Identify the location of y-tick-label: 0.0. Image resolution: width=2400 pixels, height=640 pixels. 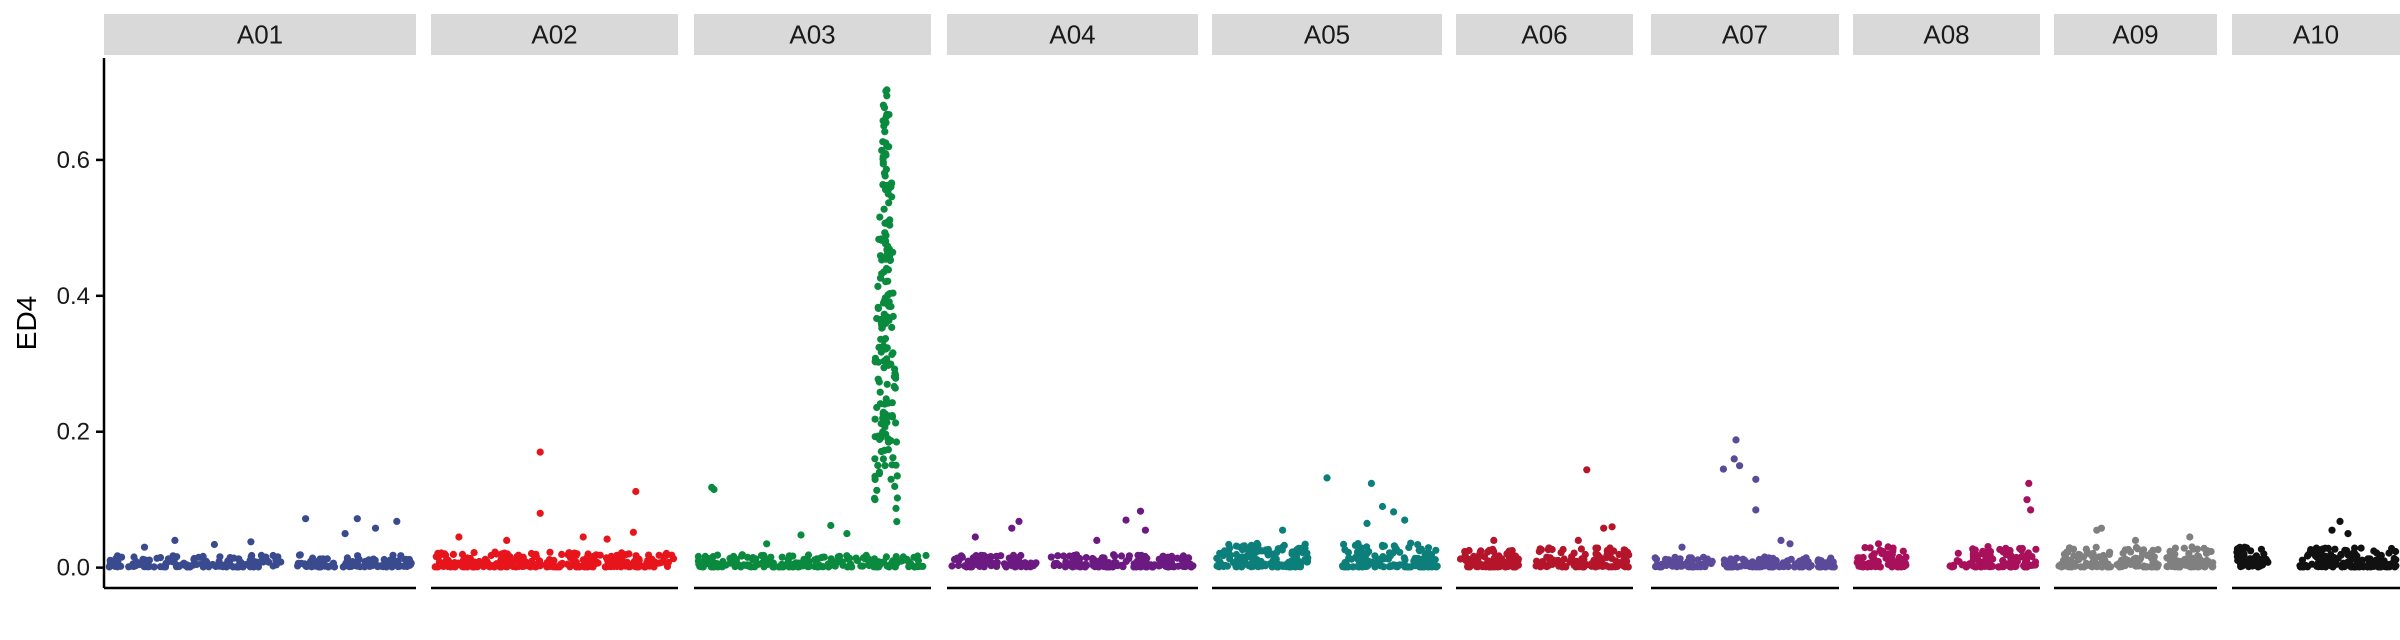
(73, 568).